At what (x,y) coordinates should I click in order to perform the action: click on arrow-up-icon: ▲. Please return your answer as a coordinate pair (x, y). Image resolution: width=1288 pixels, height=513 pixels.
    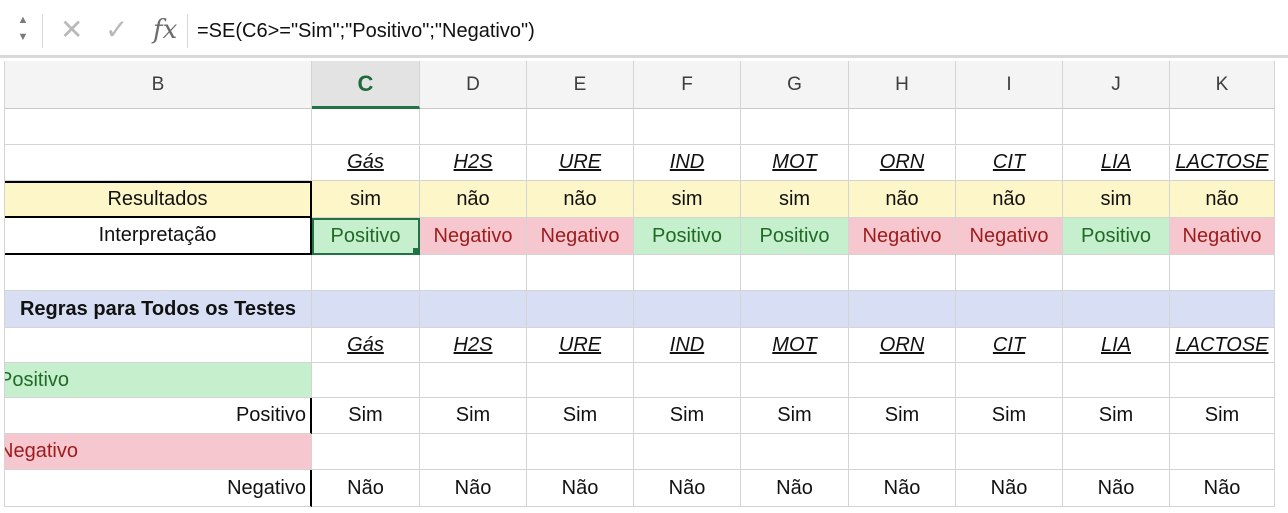
    Looking at the image, I should click on (23, 20).